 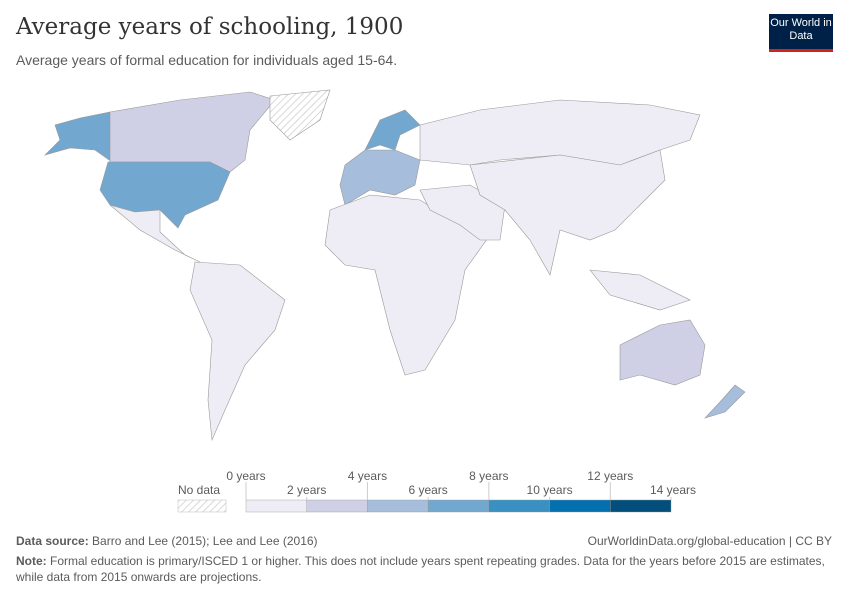 I want to click on region-africa, so click(x=407, y=285).